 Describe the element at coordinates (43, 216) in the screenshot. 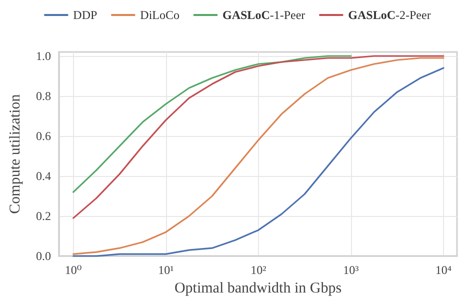

I see `y-tick-label: 0.2` at that location.